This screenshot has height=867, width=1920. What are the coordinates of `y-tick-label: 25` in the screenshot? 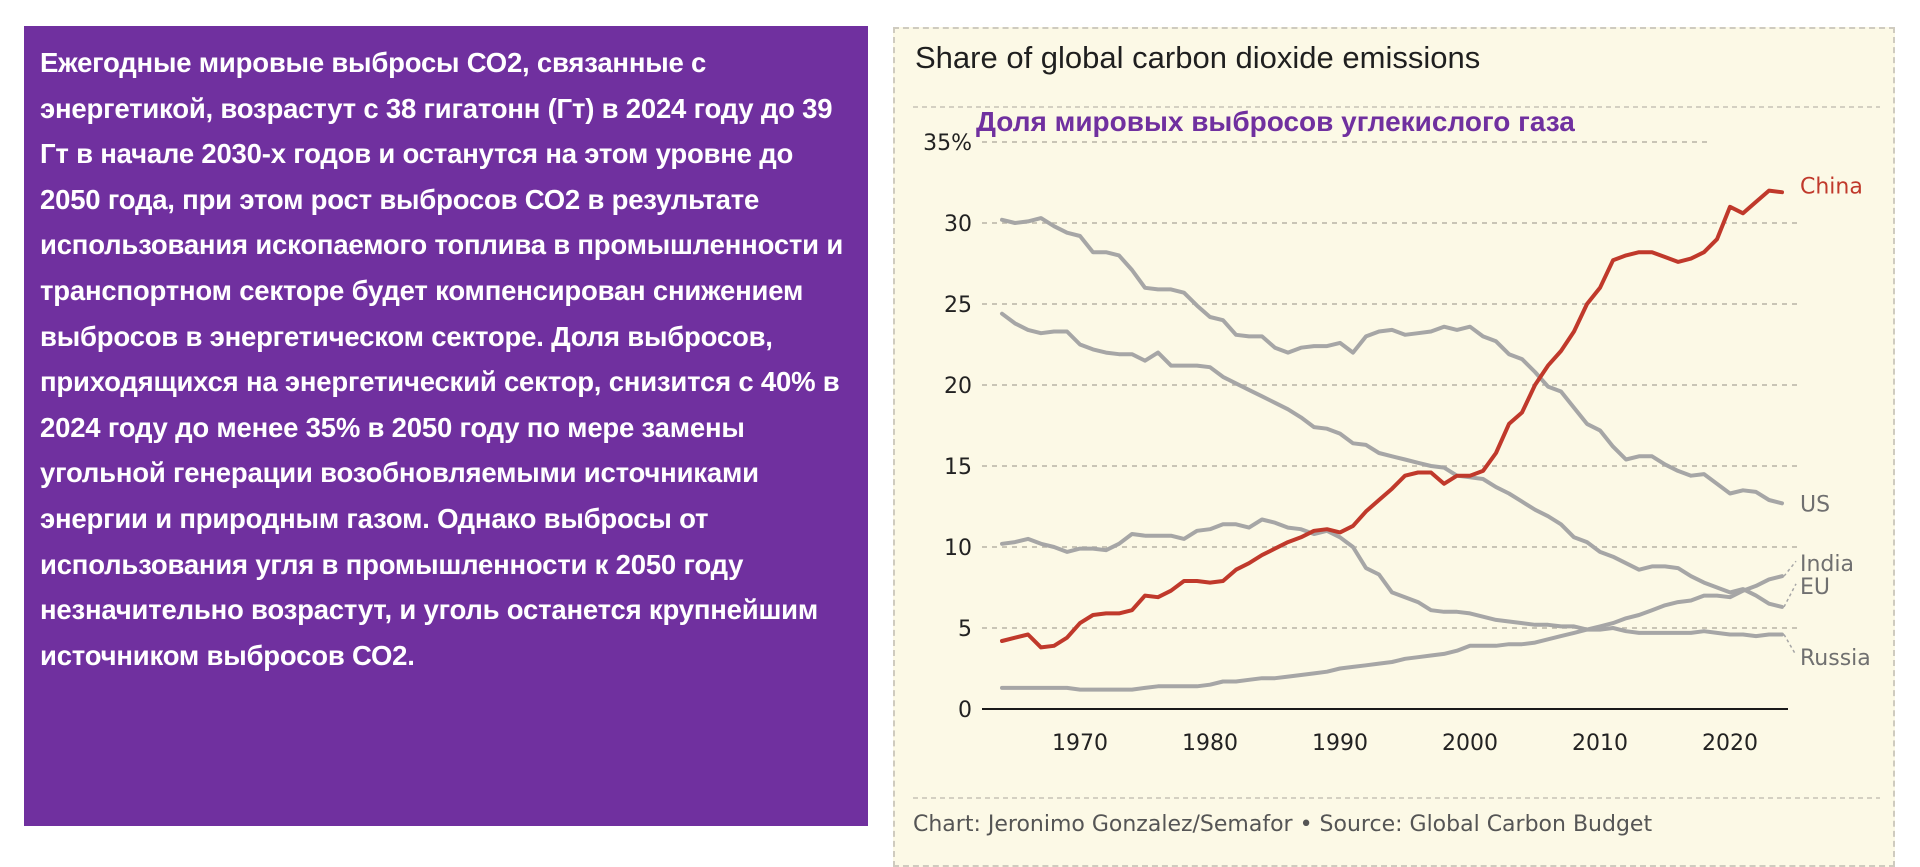 It's located at (958, 305).